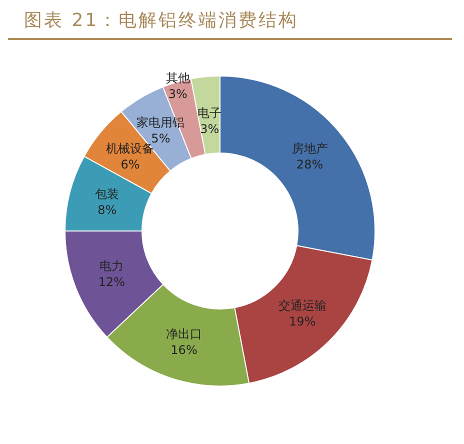 Image resolution: width=464 pixels, height=444 pixels. Describe the element at coordinates (310, 149) in the screenshot. I see `slice-label: 房地产` at that location.